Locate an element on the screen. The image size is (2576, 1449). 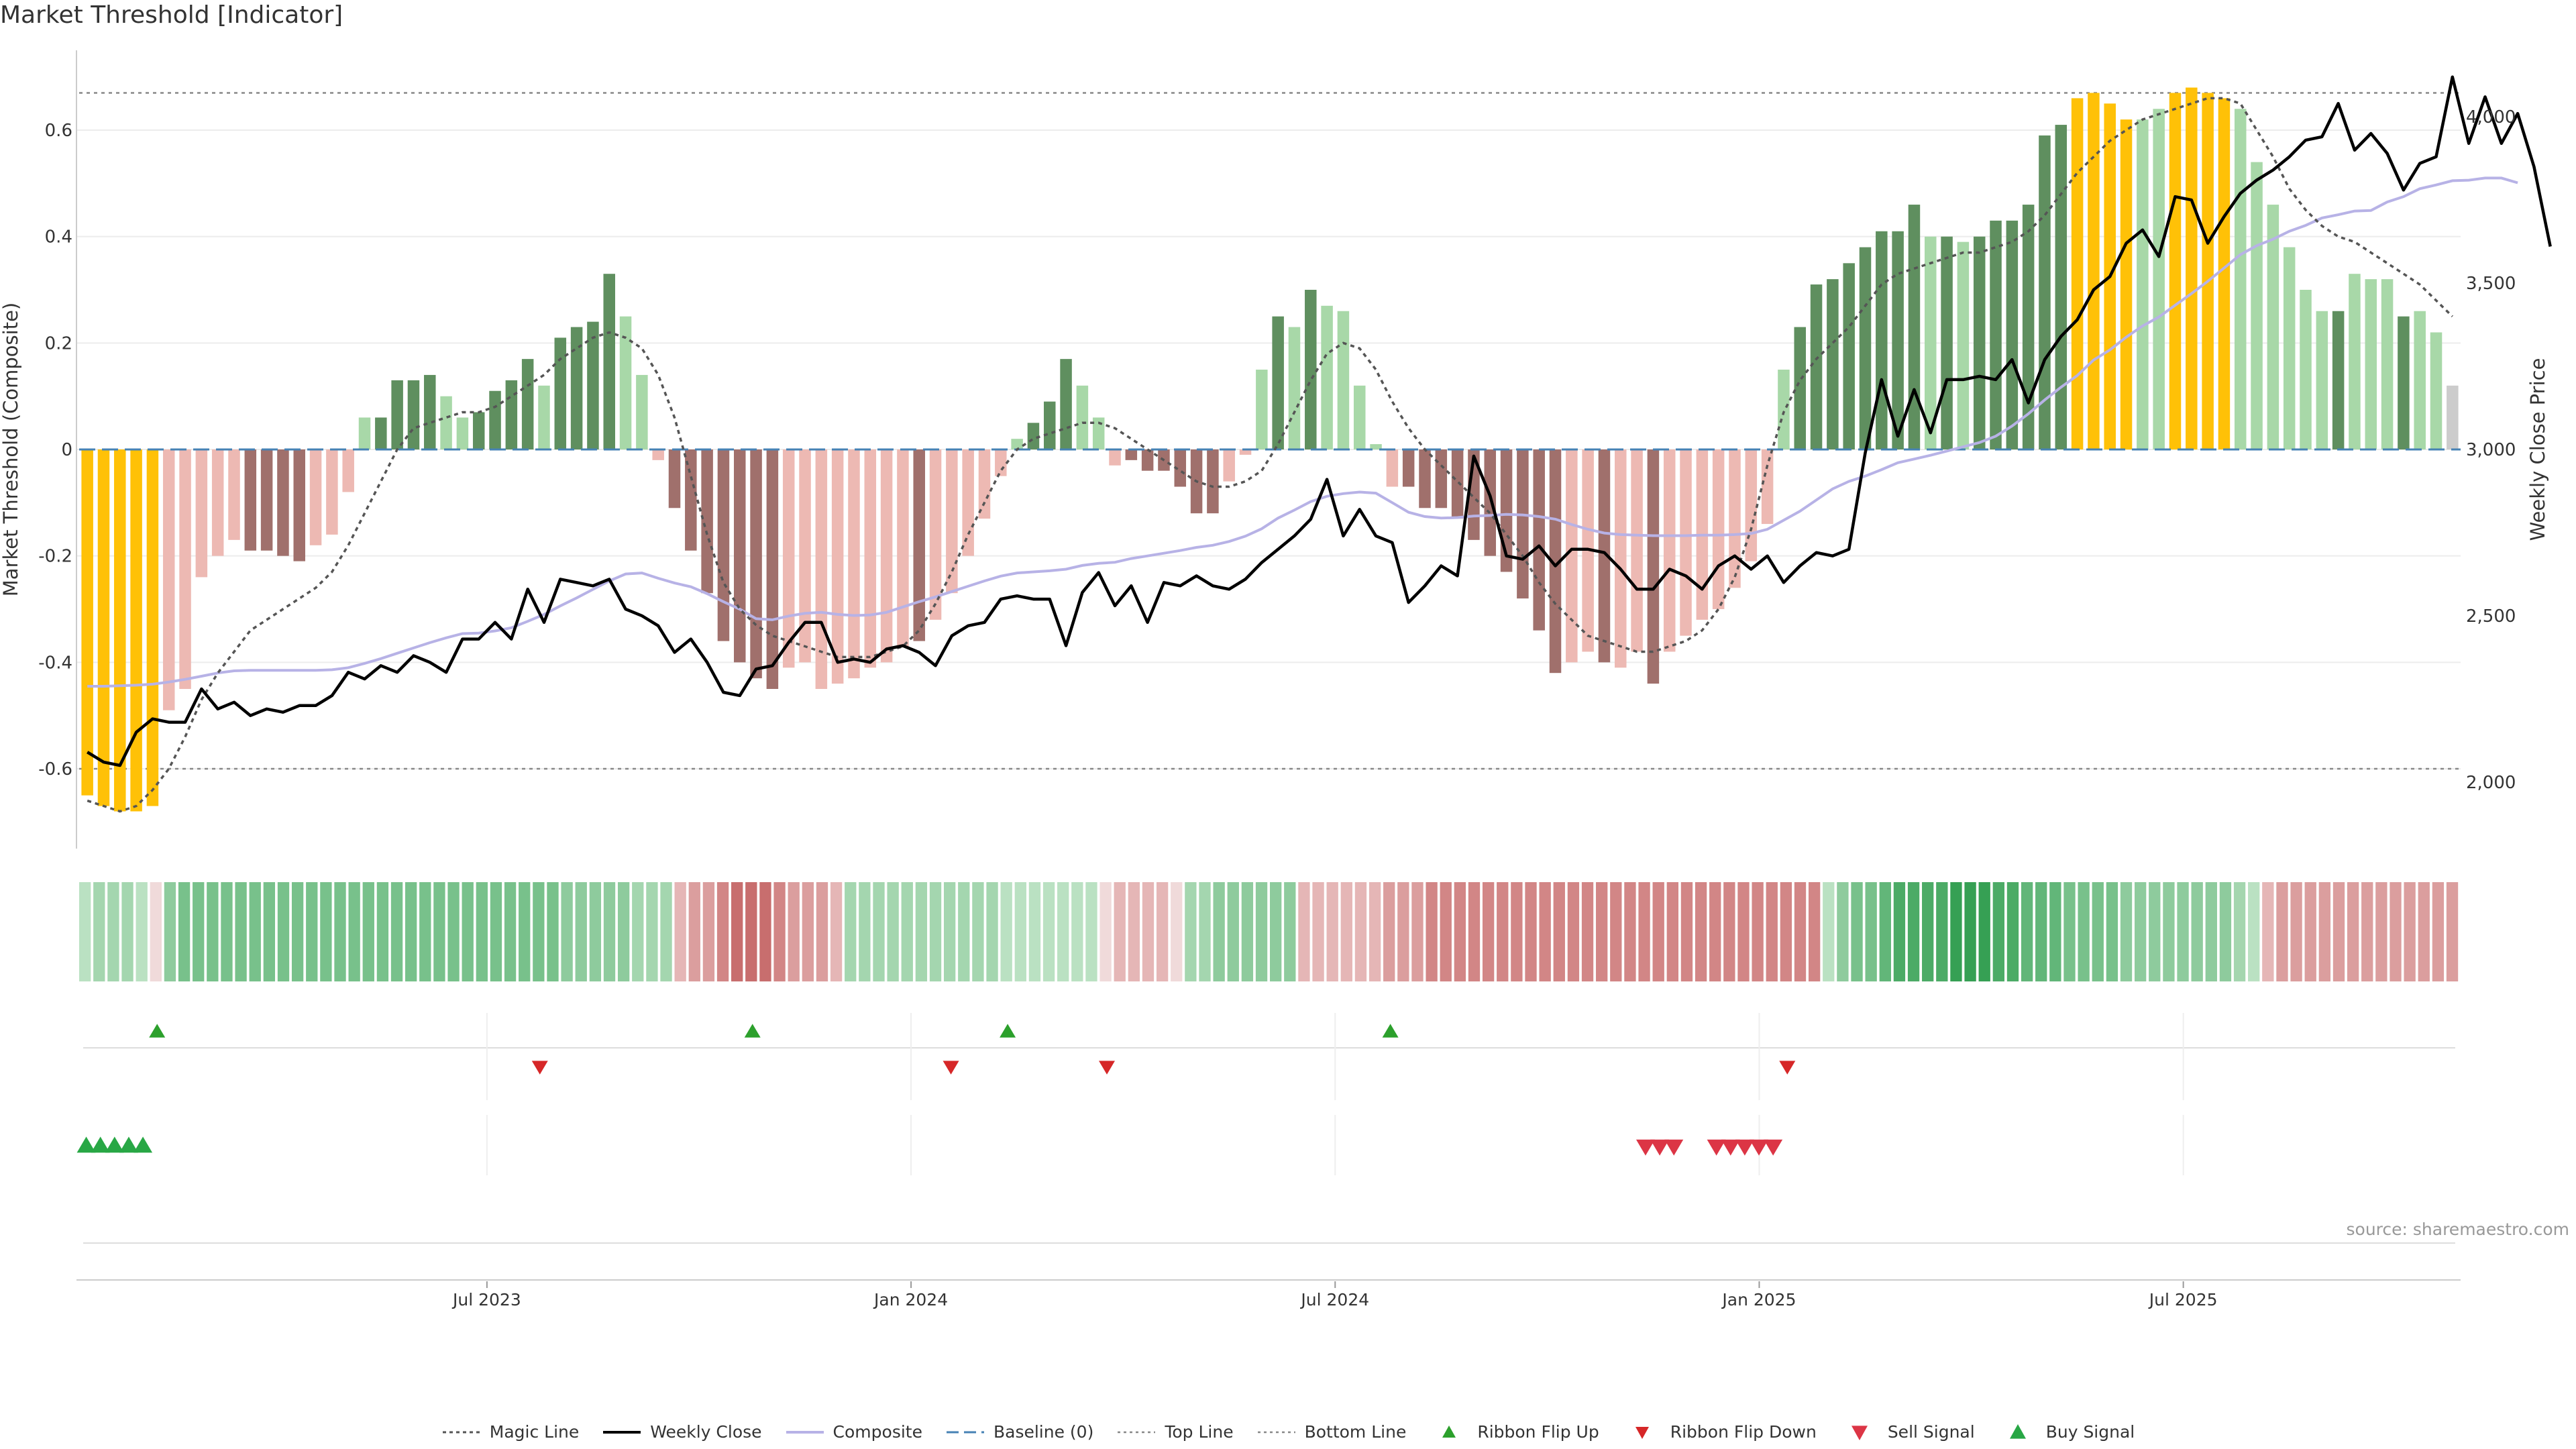
y-tick-right: 3,000 is located at coordinates (2491, 450).